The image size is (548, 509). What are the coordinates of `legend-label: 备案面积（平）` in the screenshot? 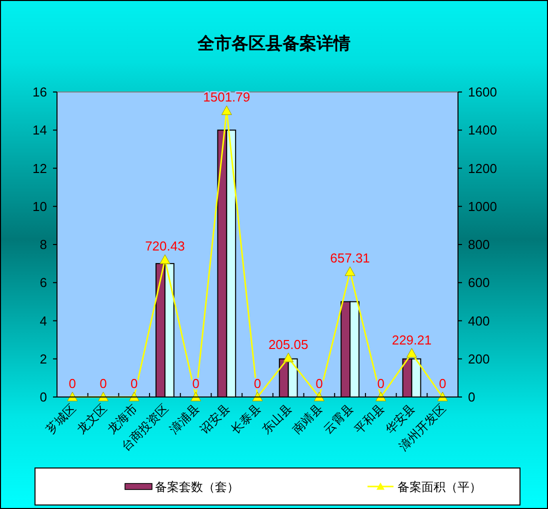 It's located at (440, 487).